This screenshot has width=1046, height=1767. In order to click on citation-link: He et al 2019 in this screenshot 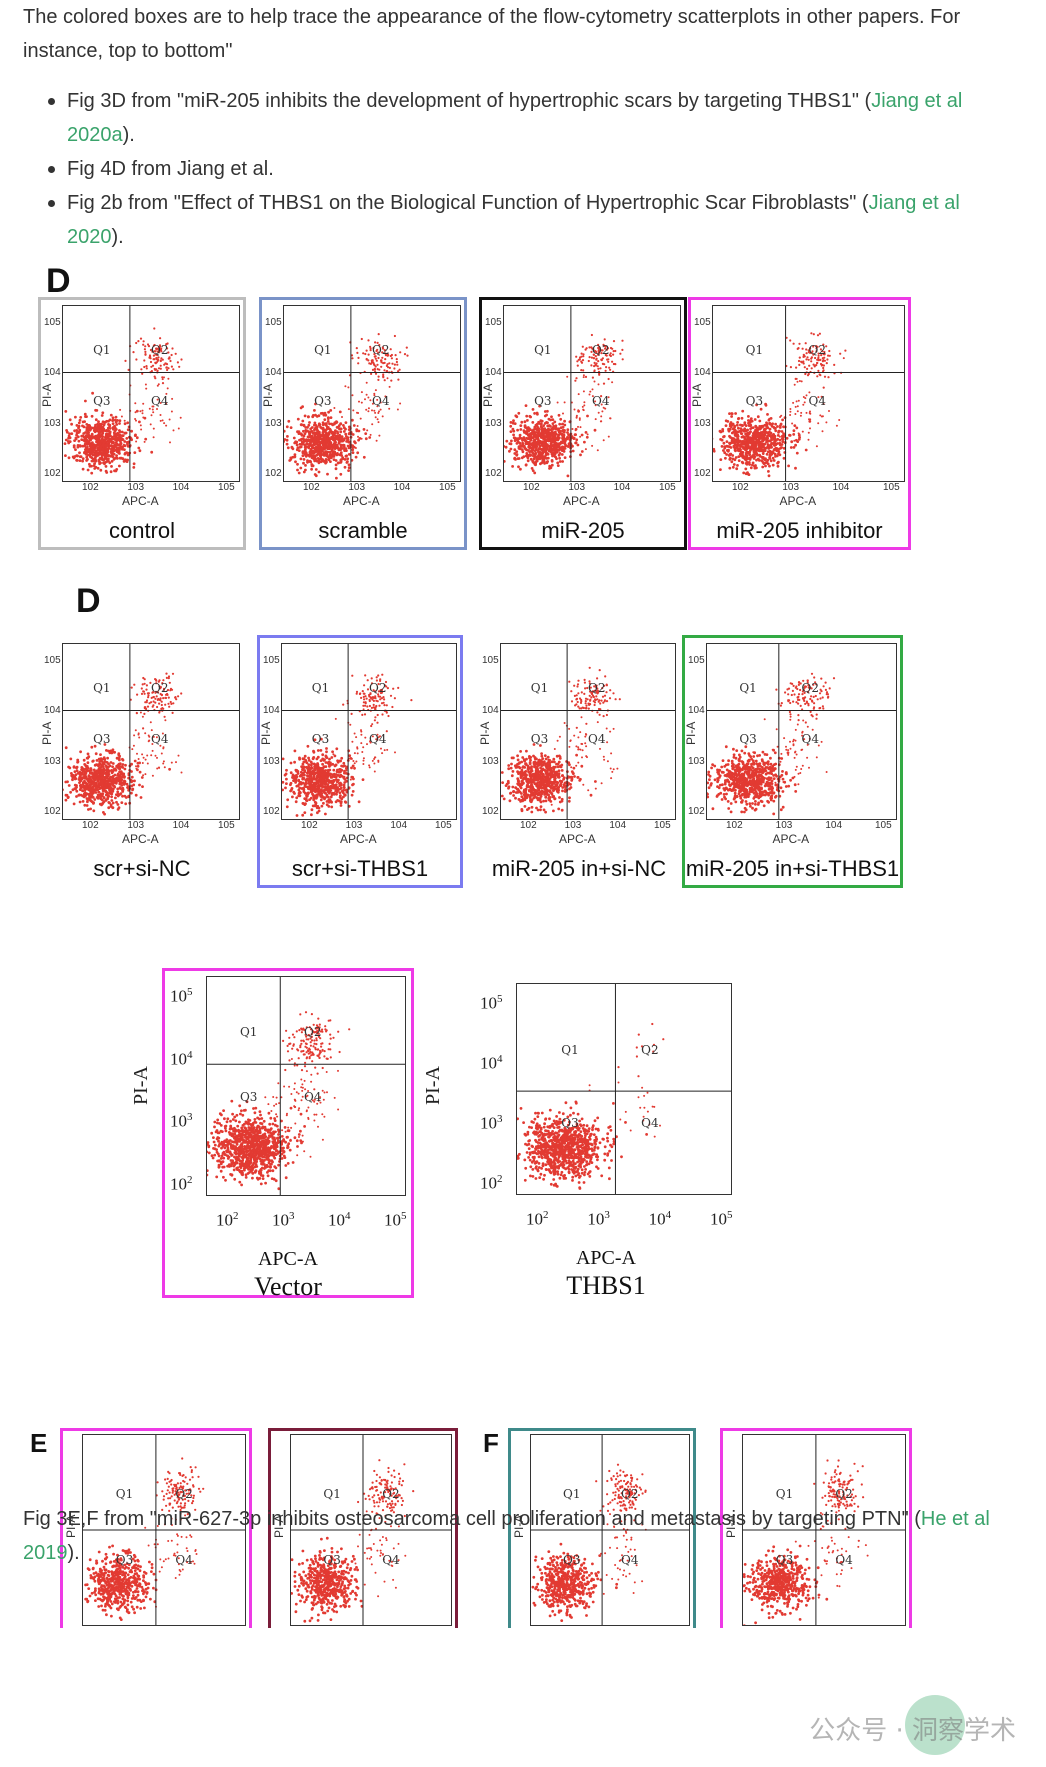, I will do `click(506, 1536)`.